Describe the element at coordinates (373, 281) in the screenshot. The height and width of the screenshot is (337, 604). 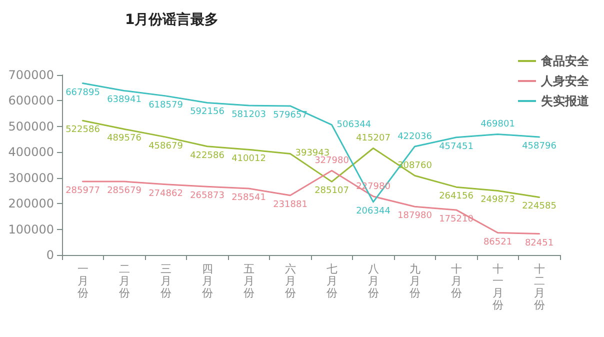
I see `x-tick-label: 八月份` at that location.